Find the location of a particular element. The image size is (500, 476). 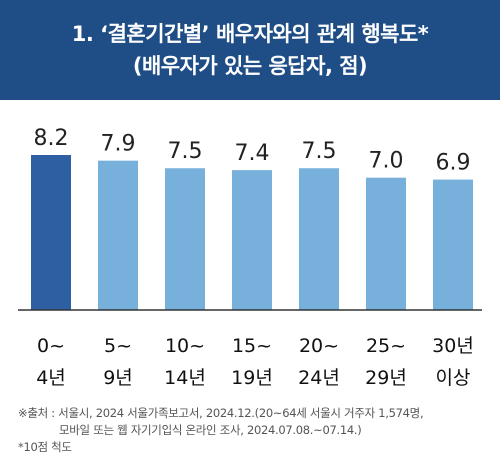

category-label-0-1: 4년 is located at coordinates (51, 378).